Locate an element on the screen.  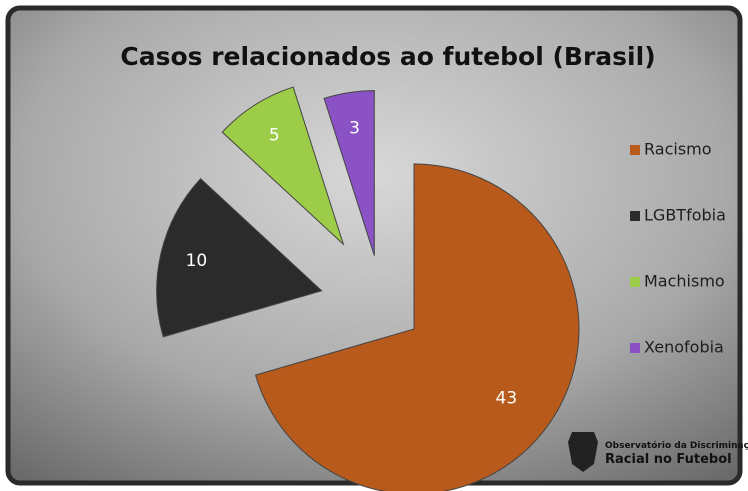
data-label: 5 is located at coordinates (274, 136).